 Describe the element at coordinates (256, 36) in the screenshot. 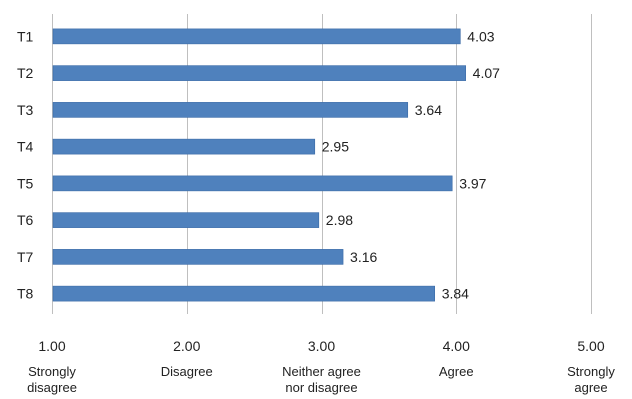

I see `bar-t1` at that location.